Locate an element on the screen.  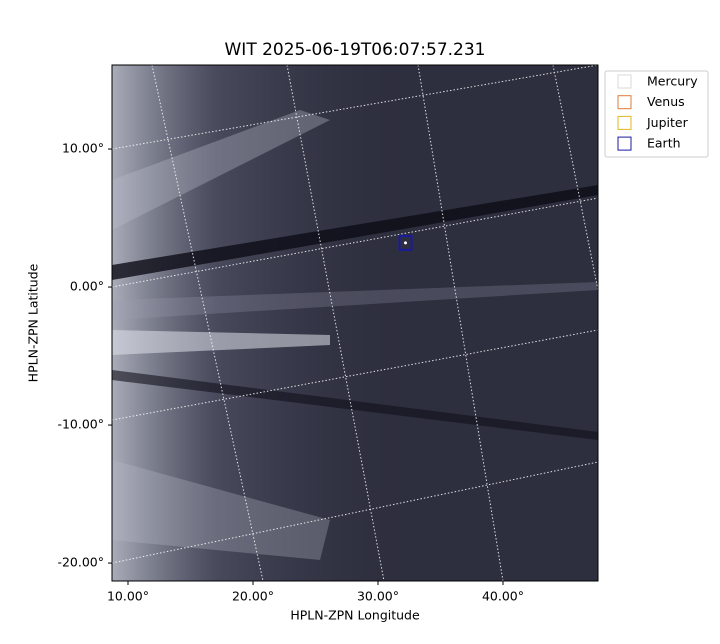
y-tick-label: 10.00° is located at coordinates (83, 148).